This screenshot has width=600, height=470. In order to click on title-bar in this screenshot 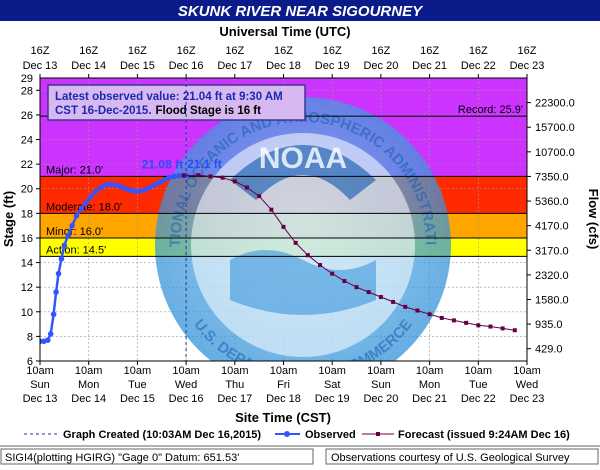, I will do `click(300, 10)`.